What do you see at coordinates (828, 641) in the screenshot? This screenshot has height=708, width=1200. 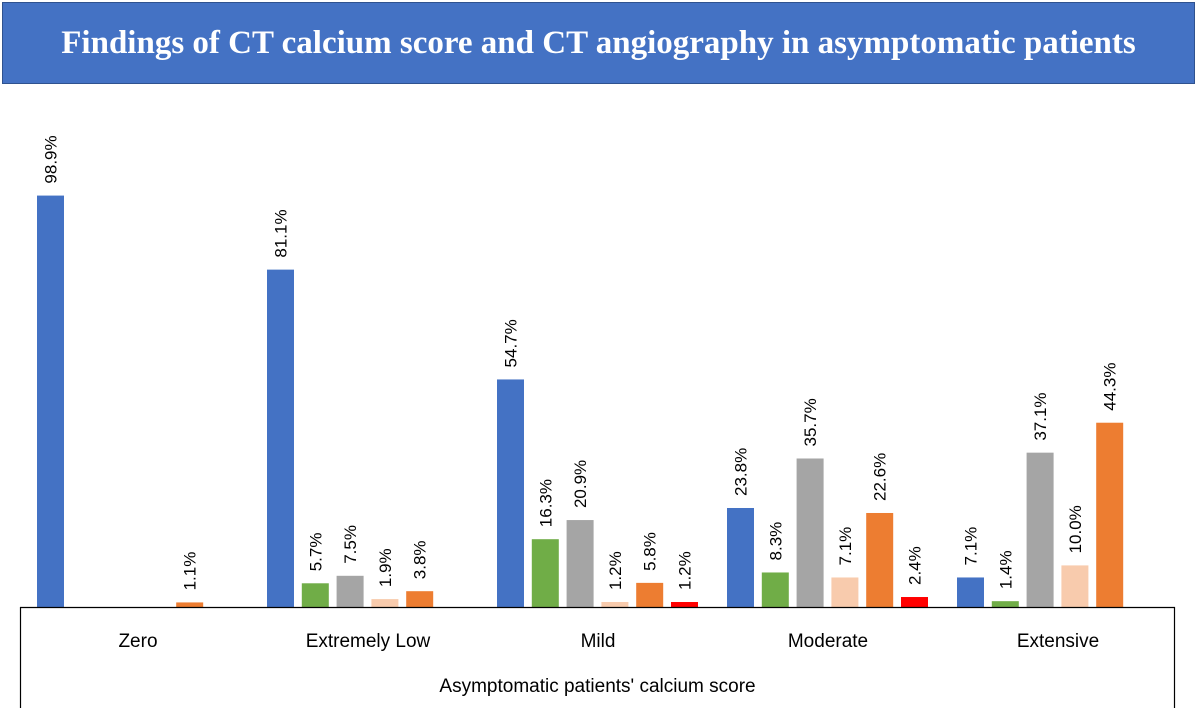 I see `category-label: Moderate` at bounding box center [828, 641].